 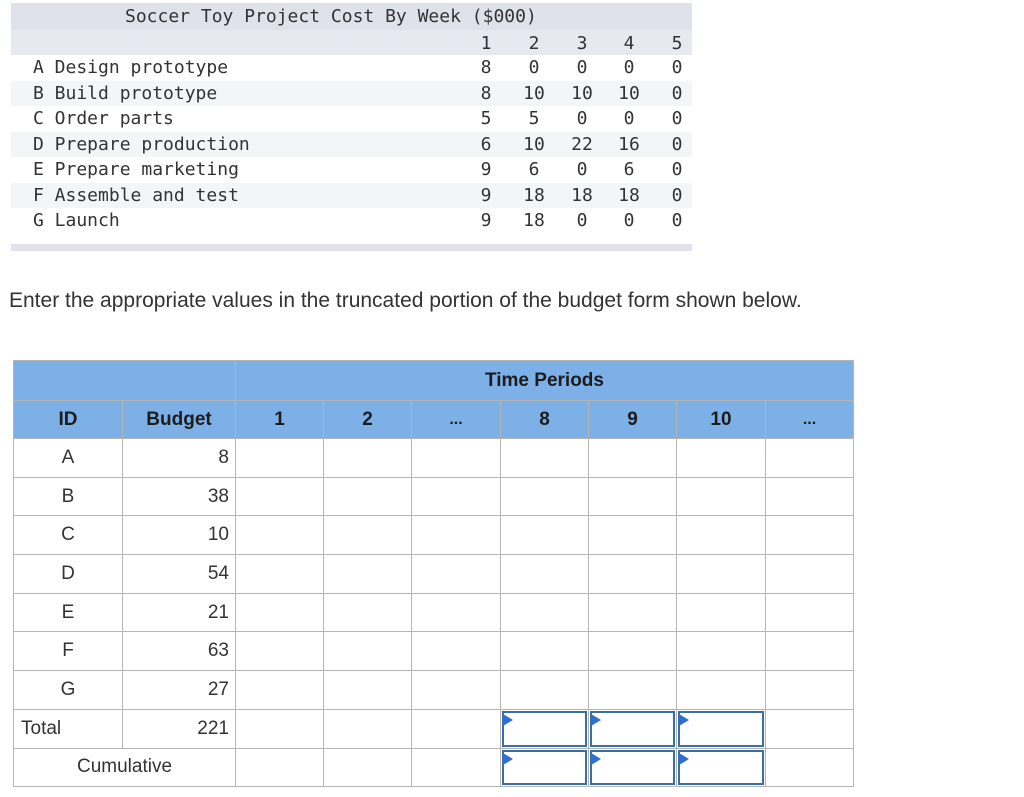 I want to click on period-header: 1, so click(x=279, y=419).